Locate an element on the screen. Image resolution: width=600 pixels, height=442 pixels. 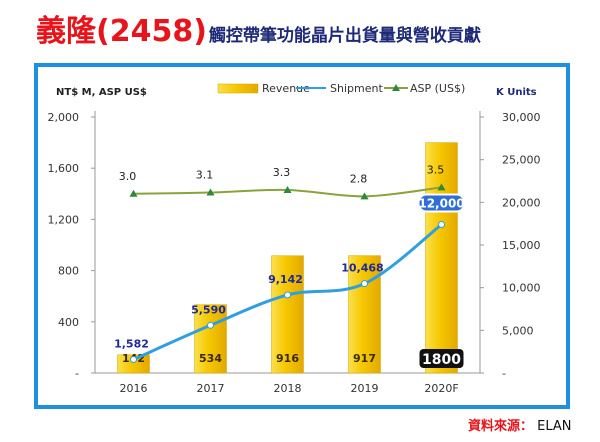
legend-revenue-swatch is located at coordinates (238, 88).